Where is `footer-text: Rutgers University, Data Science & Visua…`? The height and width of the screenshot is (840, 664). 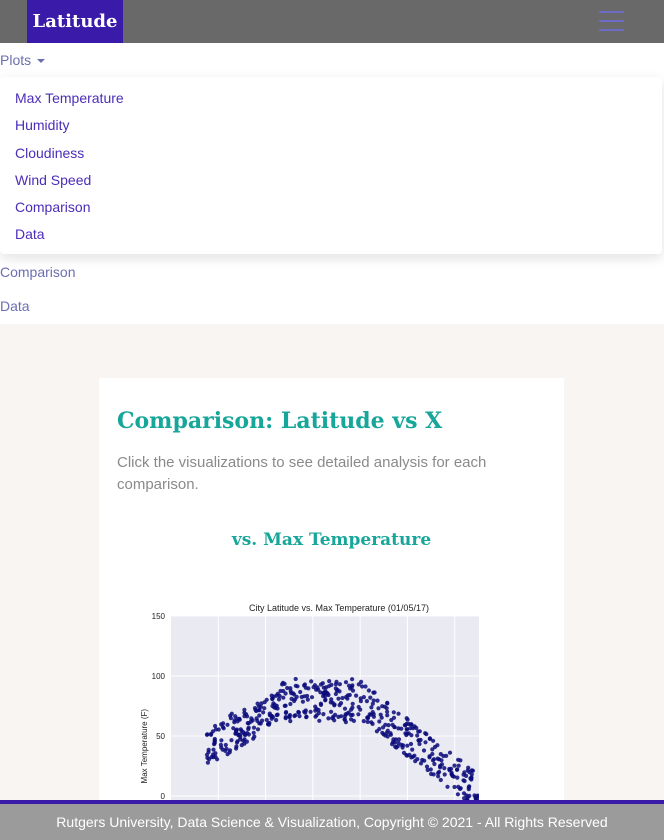 footer-text: Rutgers University, Data Science & Visua… is located at coordinates (332, 822).